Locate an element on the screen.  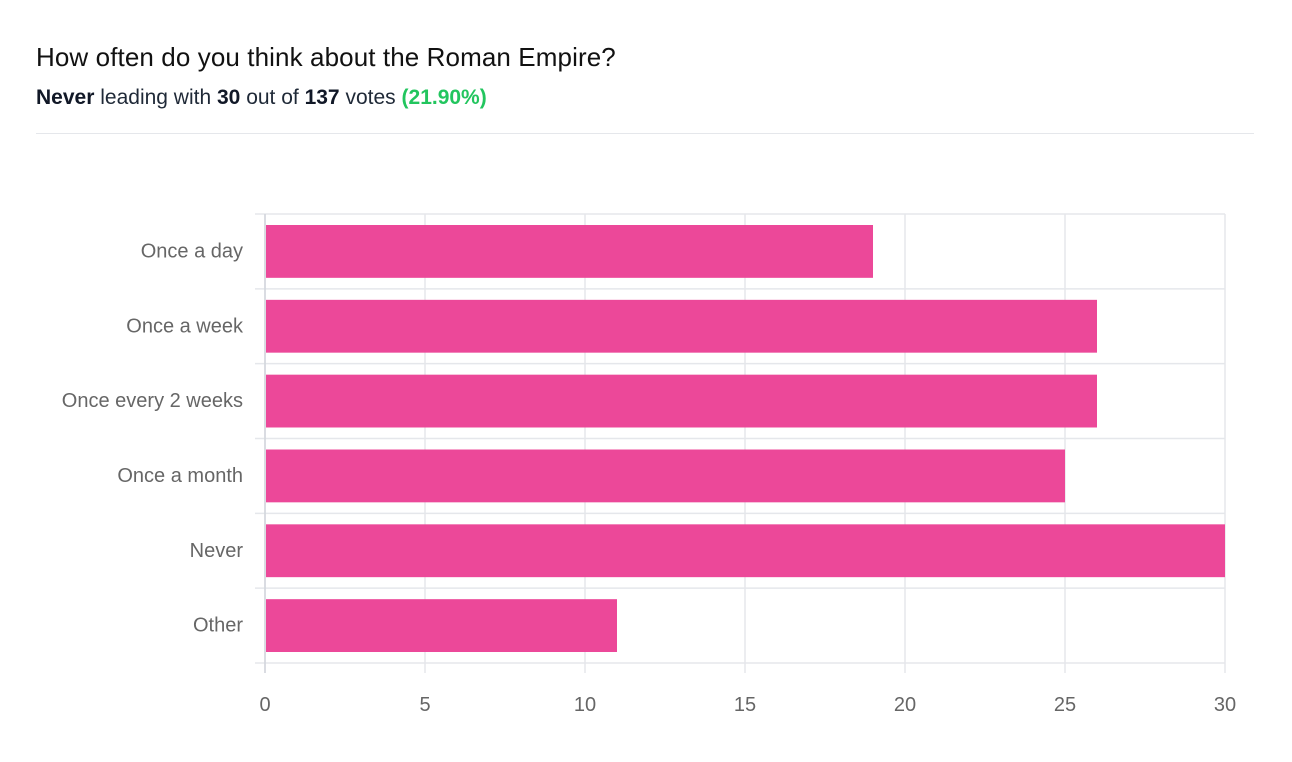
category-label: Other is located at coordinates (218, 626).